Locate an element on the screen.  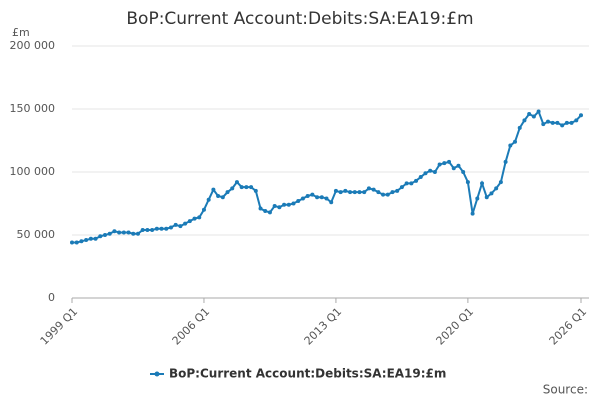
source: Source: is located at coordinates (565, 390).